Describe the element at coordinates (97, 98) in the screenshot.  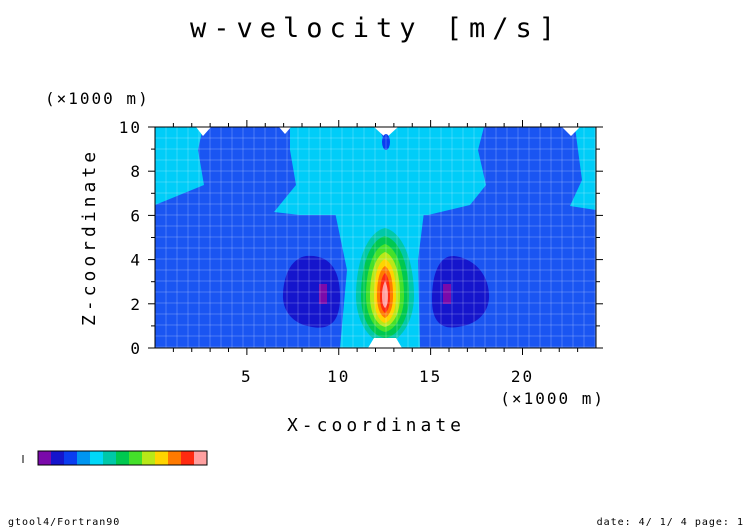
I see `y-units-label: (×1000 m)` at that location.